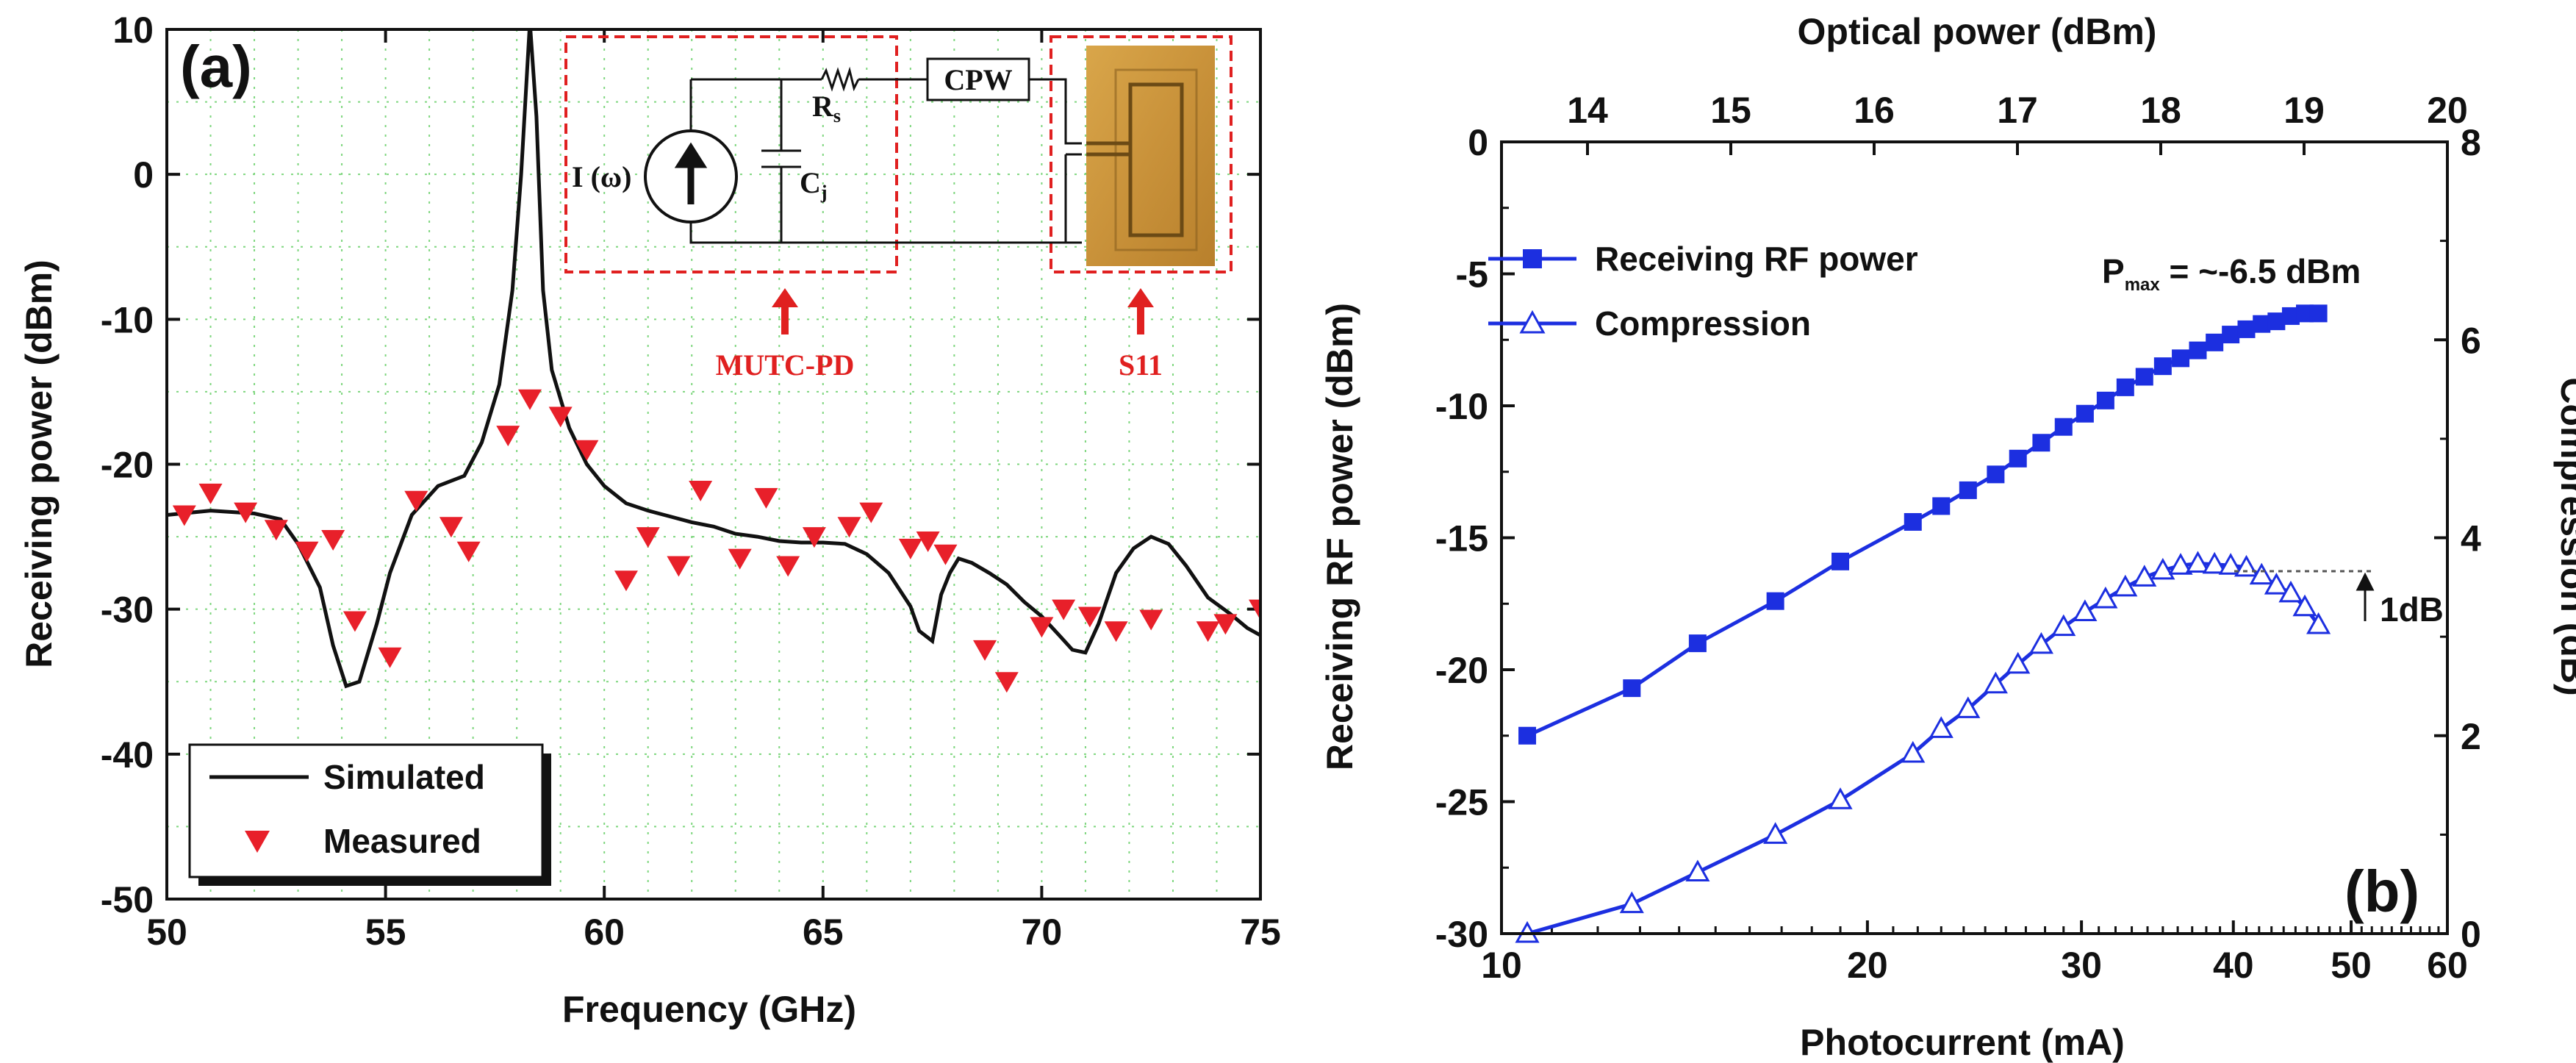 The image size is (2576, 1063). I want to click on y2-tick-label-b: 8, so click(2471, 142).